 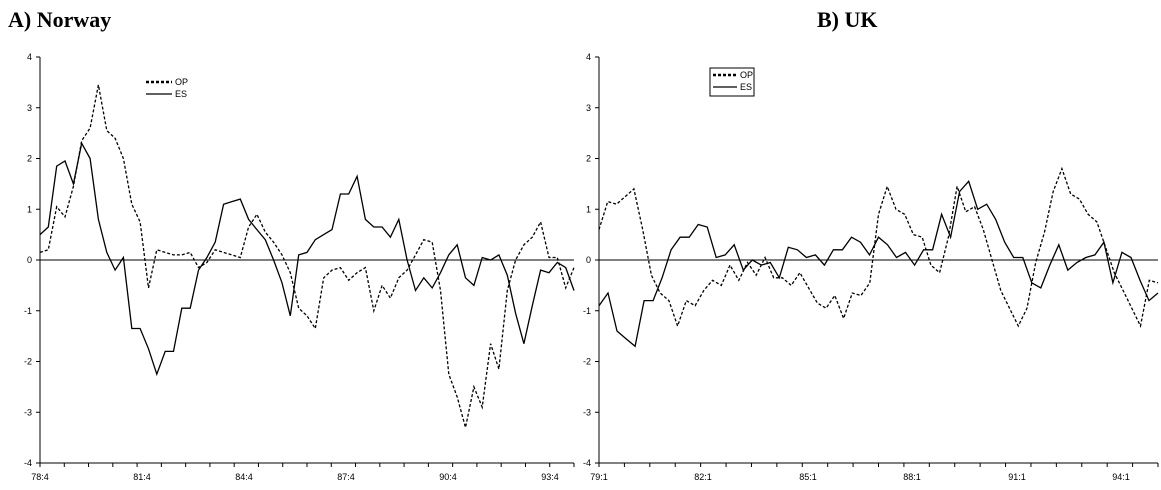 I want to click on x-tick-label: 88:1, so click(x=912, y=477).